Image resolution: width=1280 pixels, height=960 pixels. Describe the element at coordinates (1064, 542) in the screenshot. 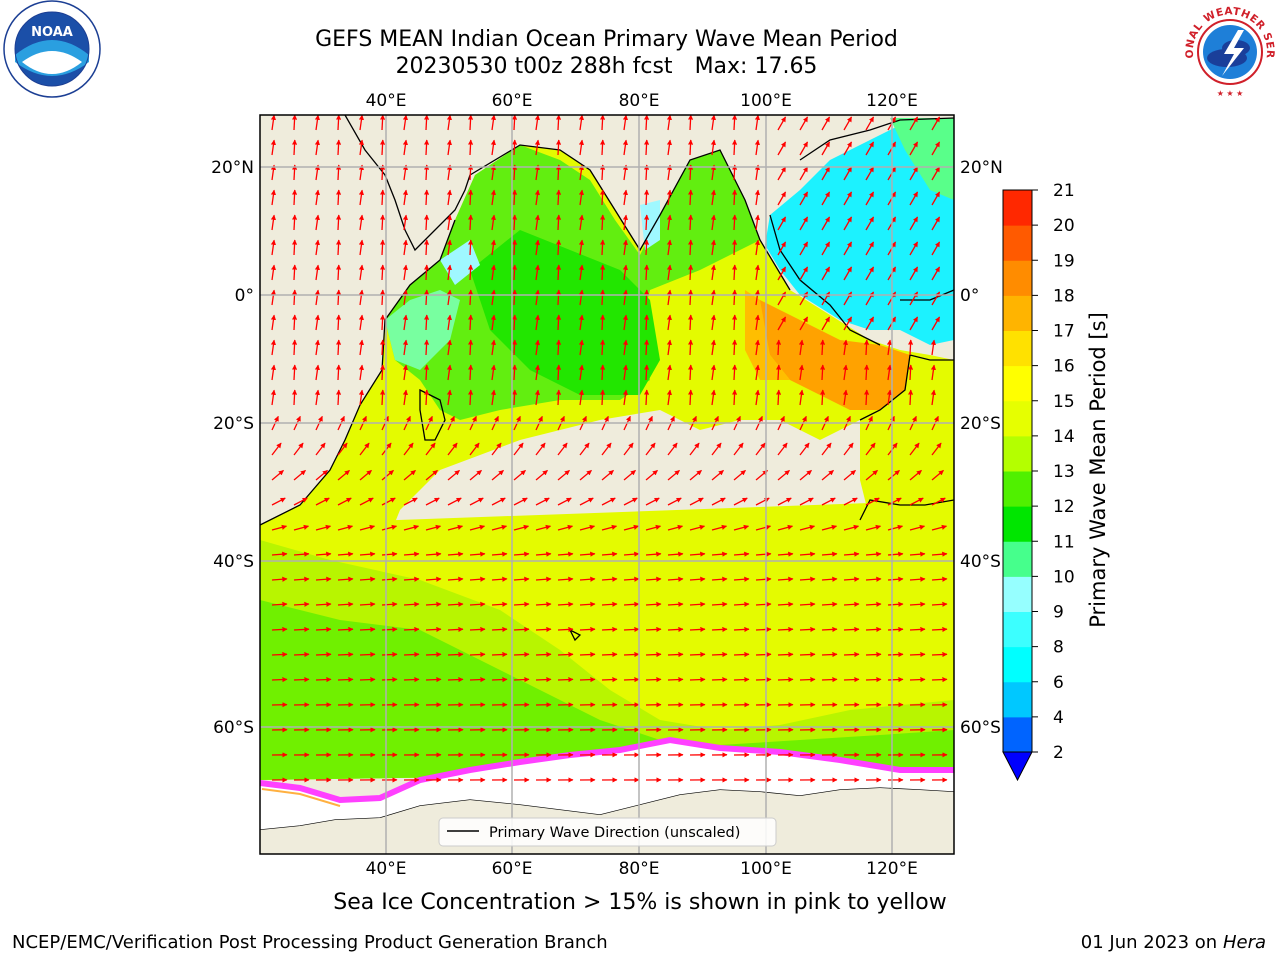

I see `colorbar-tick-label: 11` at that location.